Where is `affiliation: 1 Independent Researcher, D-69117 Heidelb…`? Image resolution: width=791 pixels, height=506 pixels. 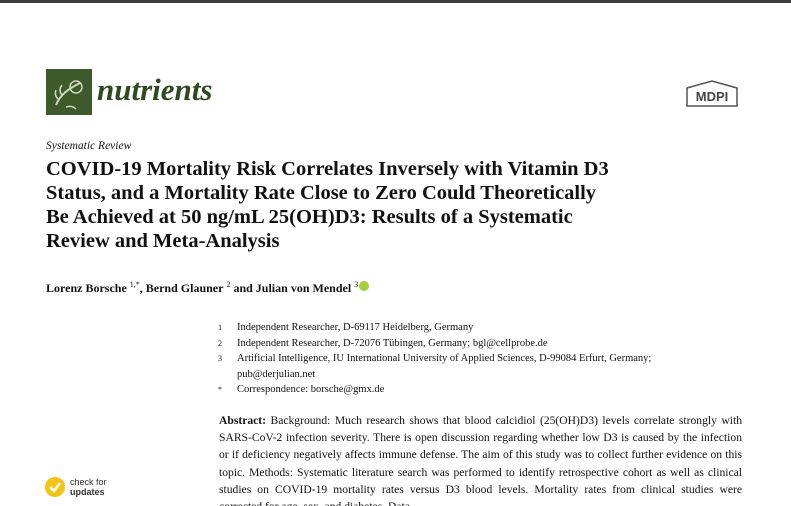 affiliation: 1 Independent Researcher, D-69117 Heidelb… is located at coordinates (457, 328).